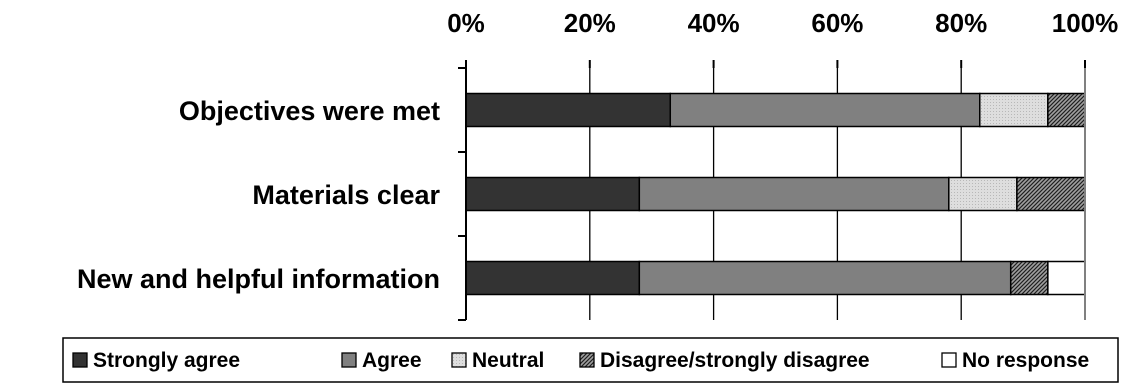 This screenshot has height=385, width=1133. What do you see at coordinates (1025, 360) in the screenshot?
I see `legend-label: No response` at bounding box center [1025, 360].